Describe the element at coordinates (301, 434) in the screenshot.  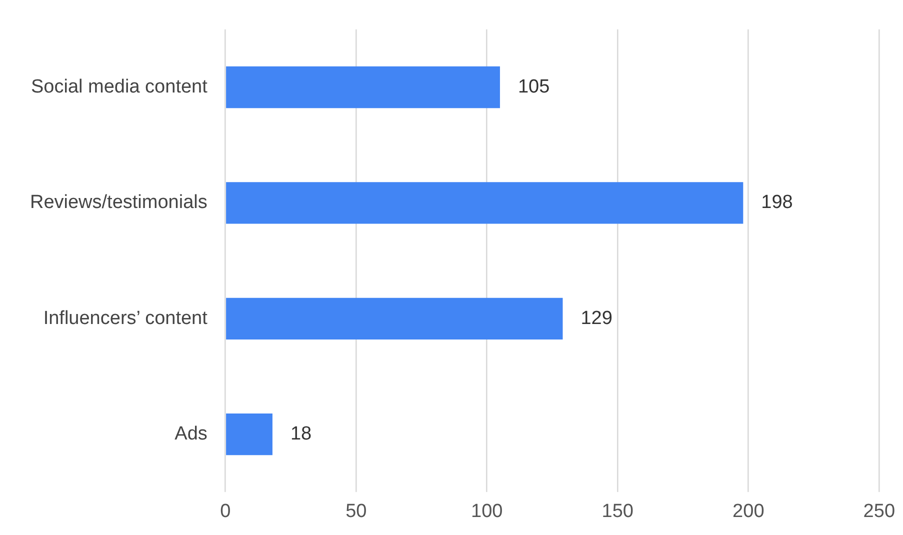
I see `data-label: 18` at that location.